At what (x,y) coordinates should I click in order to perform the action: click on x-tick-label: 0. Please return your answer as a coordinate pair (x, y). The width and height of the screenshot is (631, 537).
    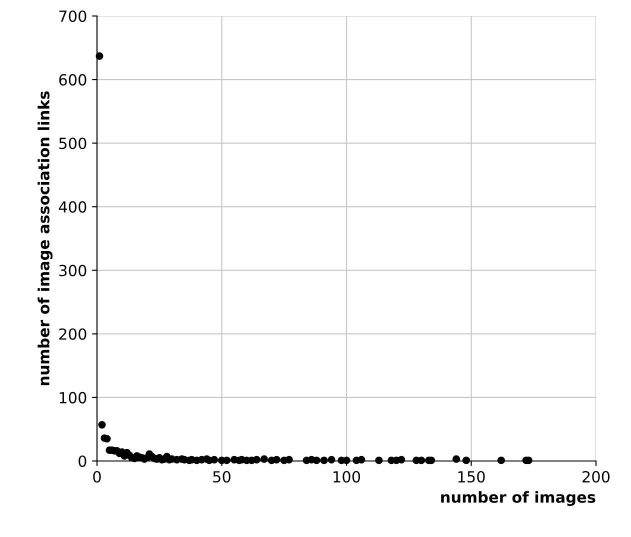
    Looking at the image, I should click on (97, 476).